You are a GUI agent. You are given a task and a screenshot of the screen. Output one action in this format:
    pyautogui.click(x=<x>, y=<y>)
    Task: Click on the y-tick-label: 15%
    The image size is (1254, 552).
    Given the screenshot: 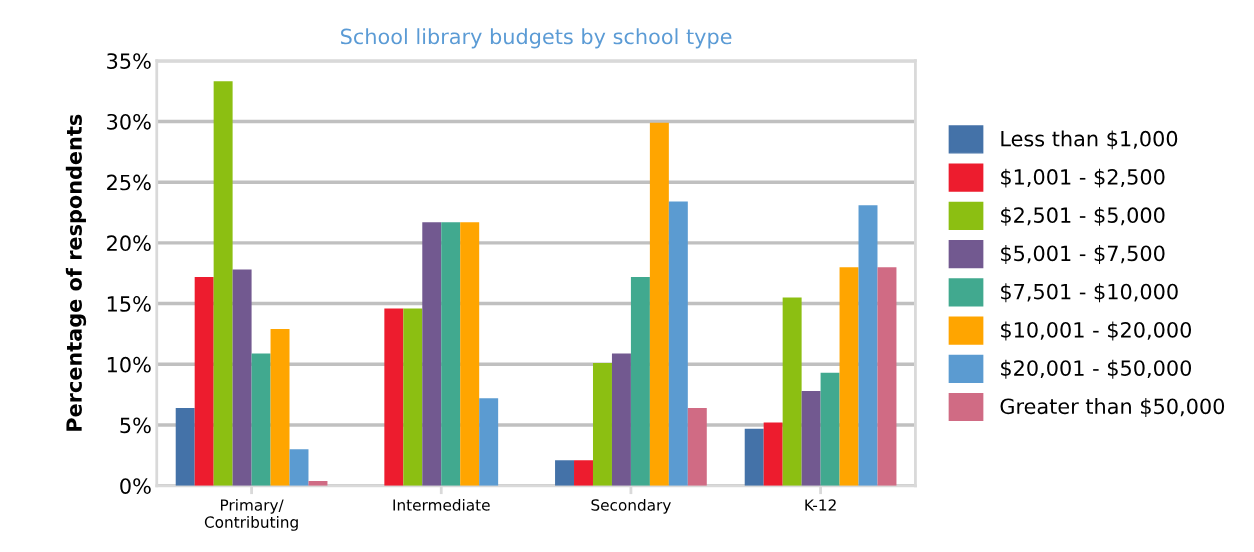 What is the action you would take?
    pyautogui.click(x=129, y=304)
    